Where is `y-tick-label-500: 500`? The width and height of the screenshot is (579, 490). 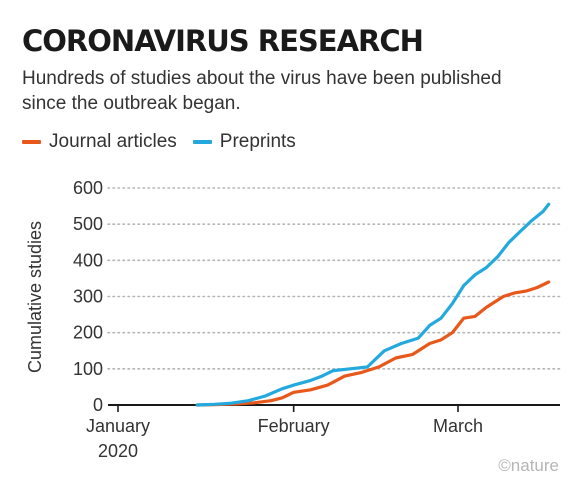 y-tick-label-500: 500 is located at coordinates (88, 224).